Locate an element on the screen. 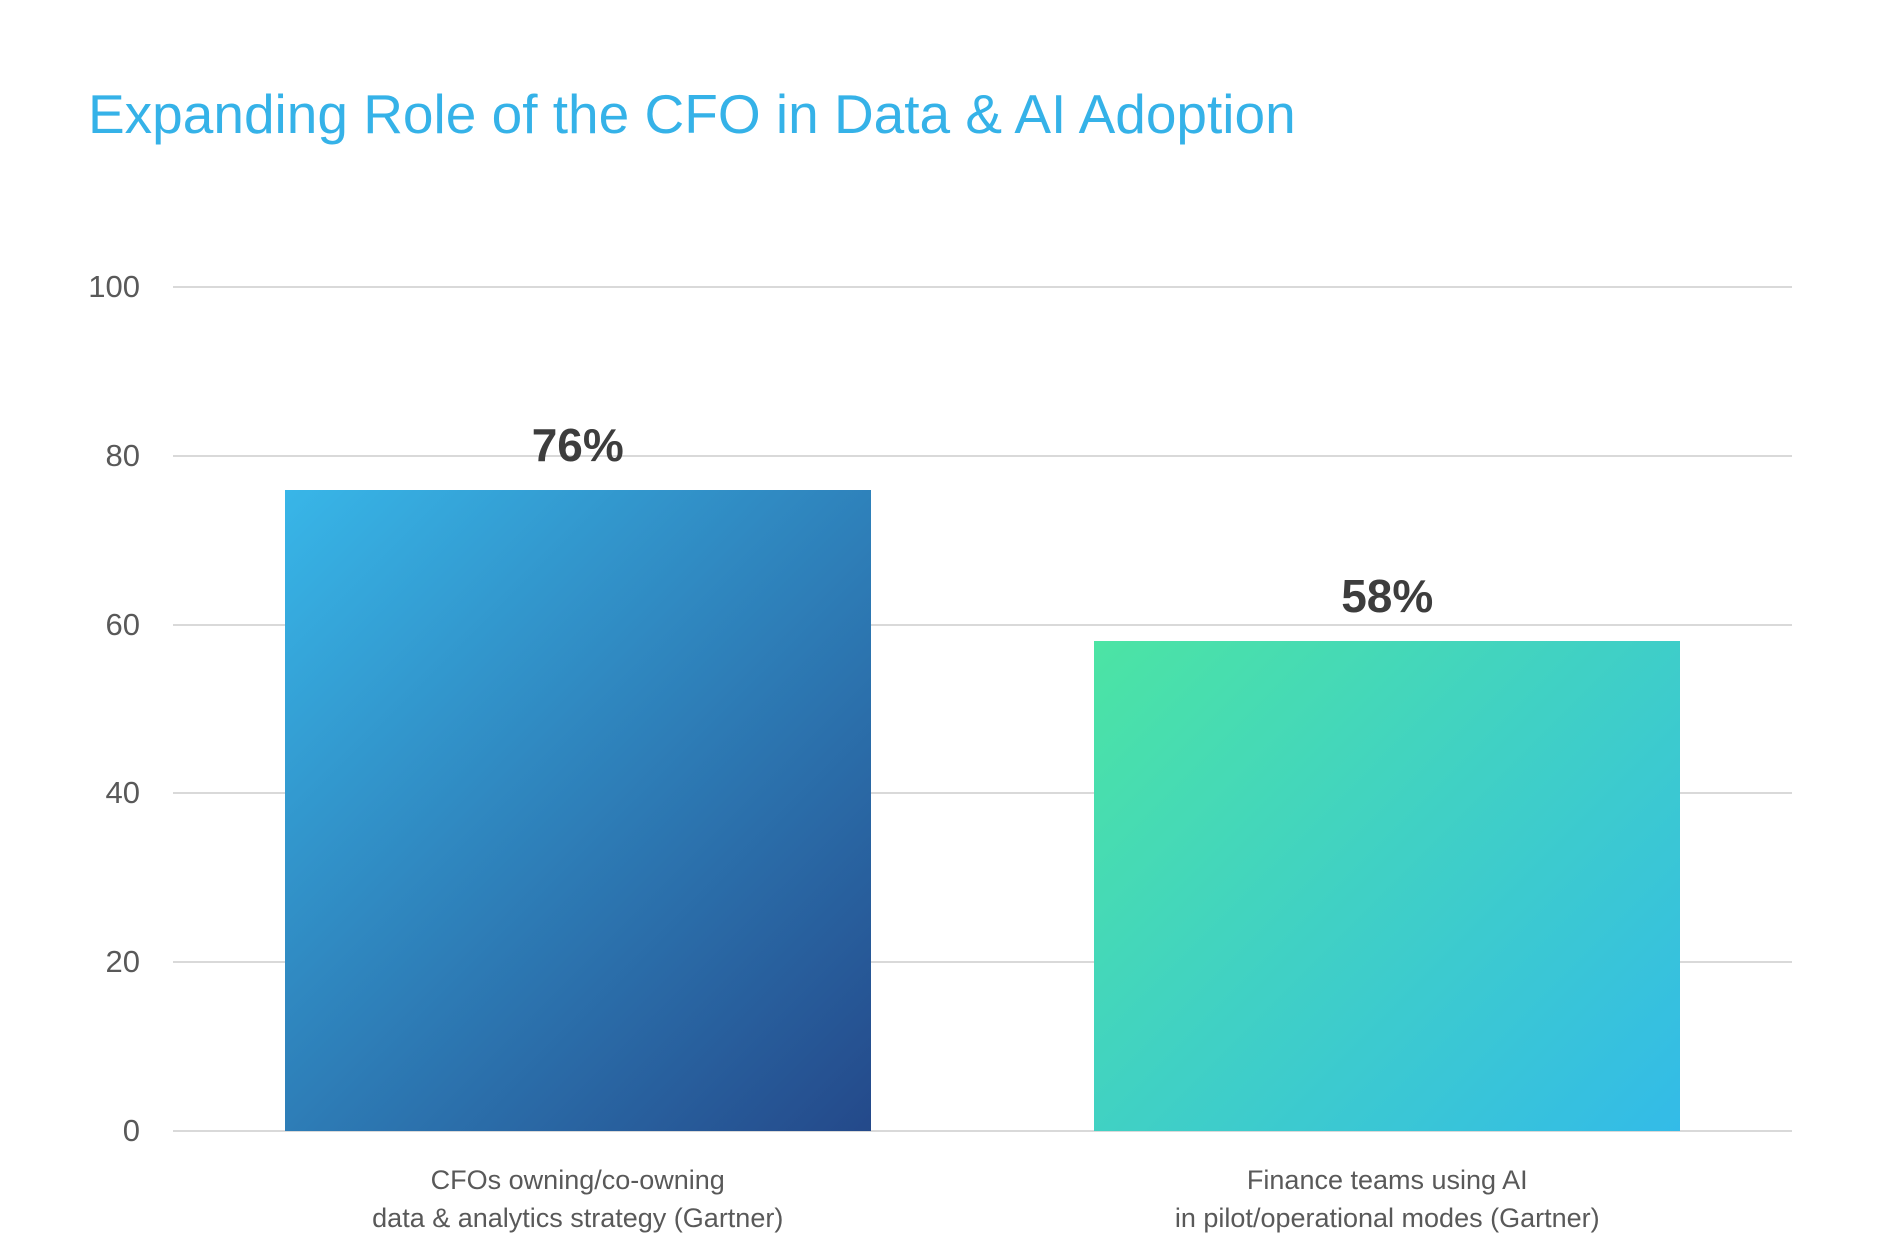 This screenshot has height=1251, width=1904. category-label-line: data & analytics strategy (Gartner) is located at coordinates (578, 1218).